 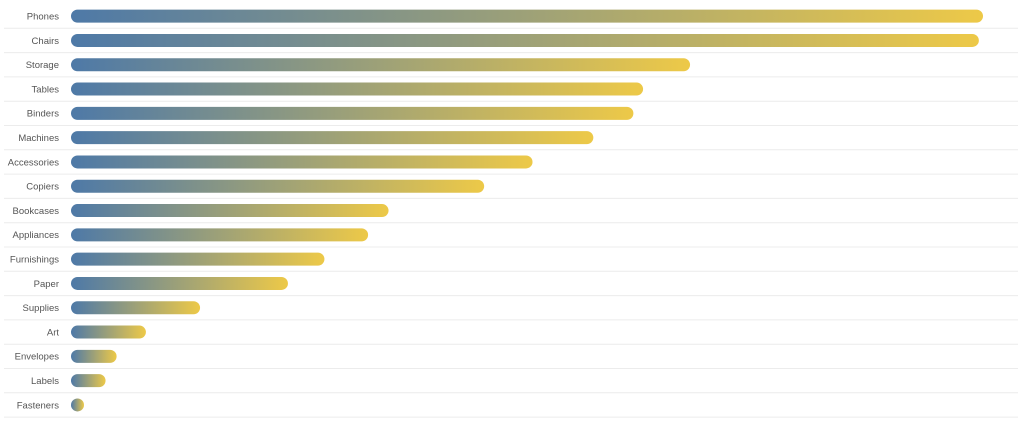 I want to click on category-label-chairs: Chairs, so click(x=46, y=41).